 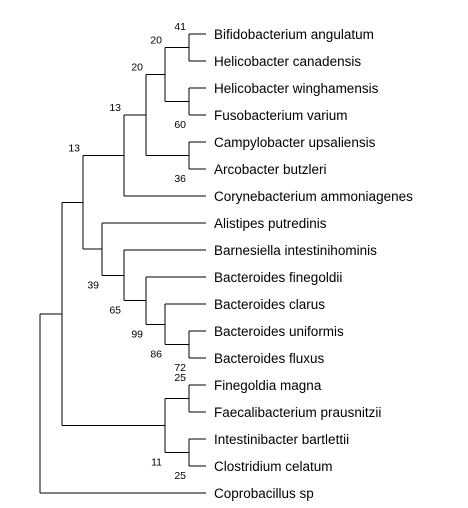 What do you see at coordinates (287, 61) in the screenshot?
I see `taxon-label: Helicobacter canadensis` at bounding box center [287, 61].